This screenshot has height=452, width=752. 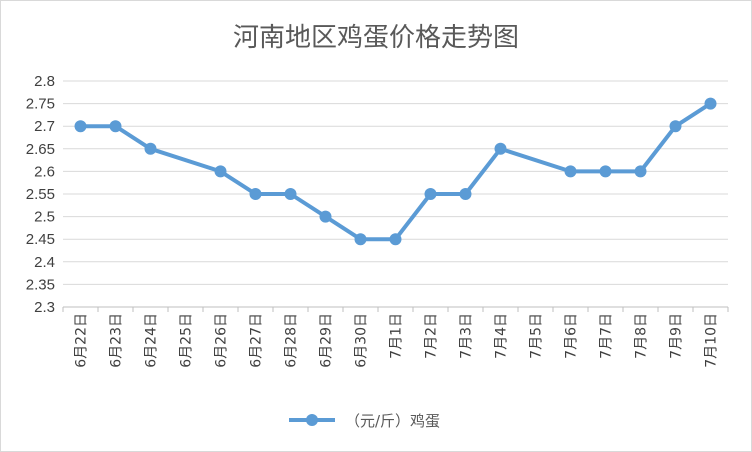 I want to click on legend: （元/斤）鸡蛋, so click(x=364, y=421).